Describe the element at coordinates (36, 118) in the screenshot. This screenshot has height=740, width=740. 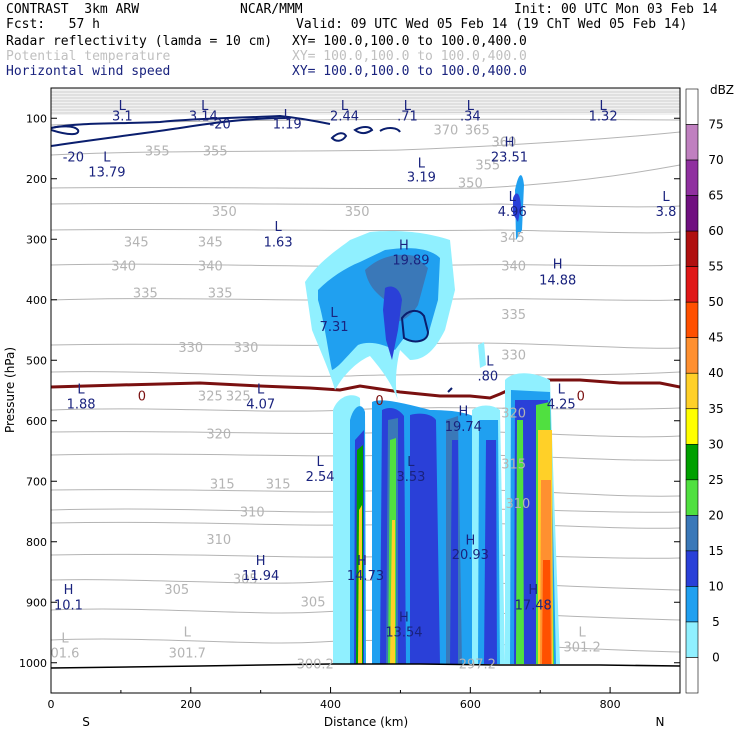
I see `y-tick-label: 100` at that location.